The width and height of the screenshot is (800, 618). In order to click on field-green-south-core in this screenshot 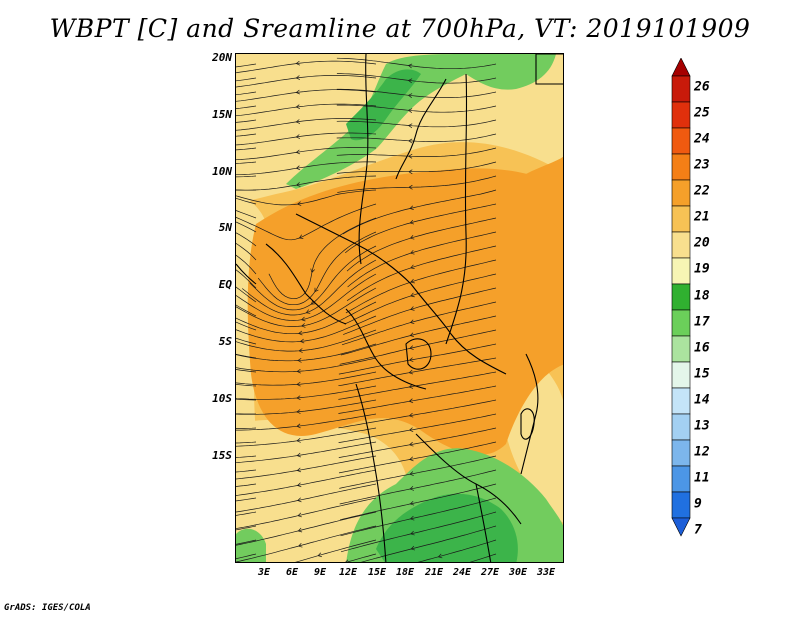, I will do `click(447, 527)`.